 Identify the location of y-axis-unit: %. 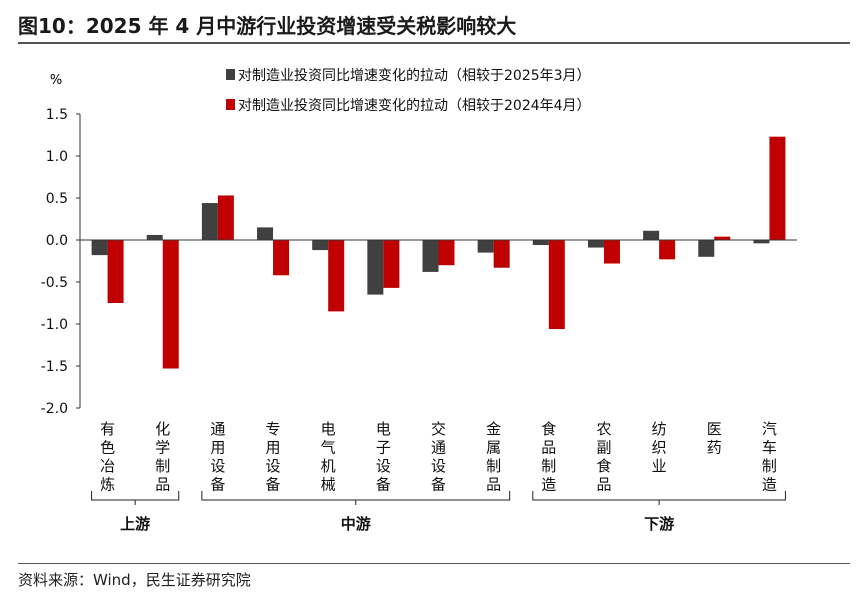
(56, 80).